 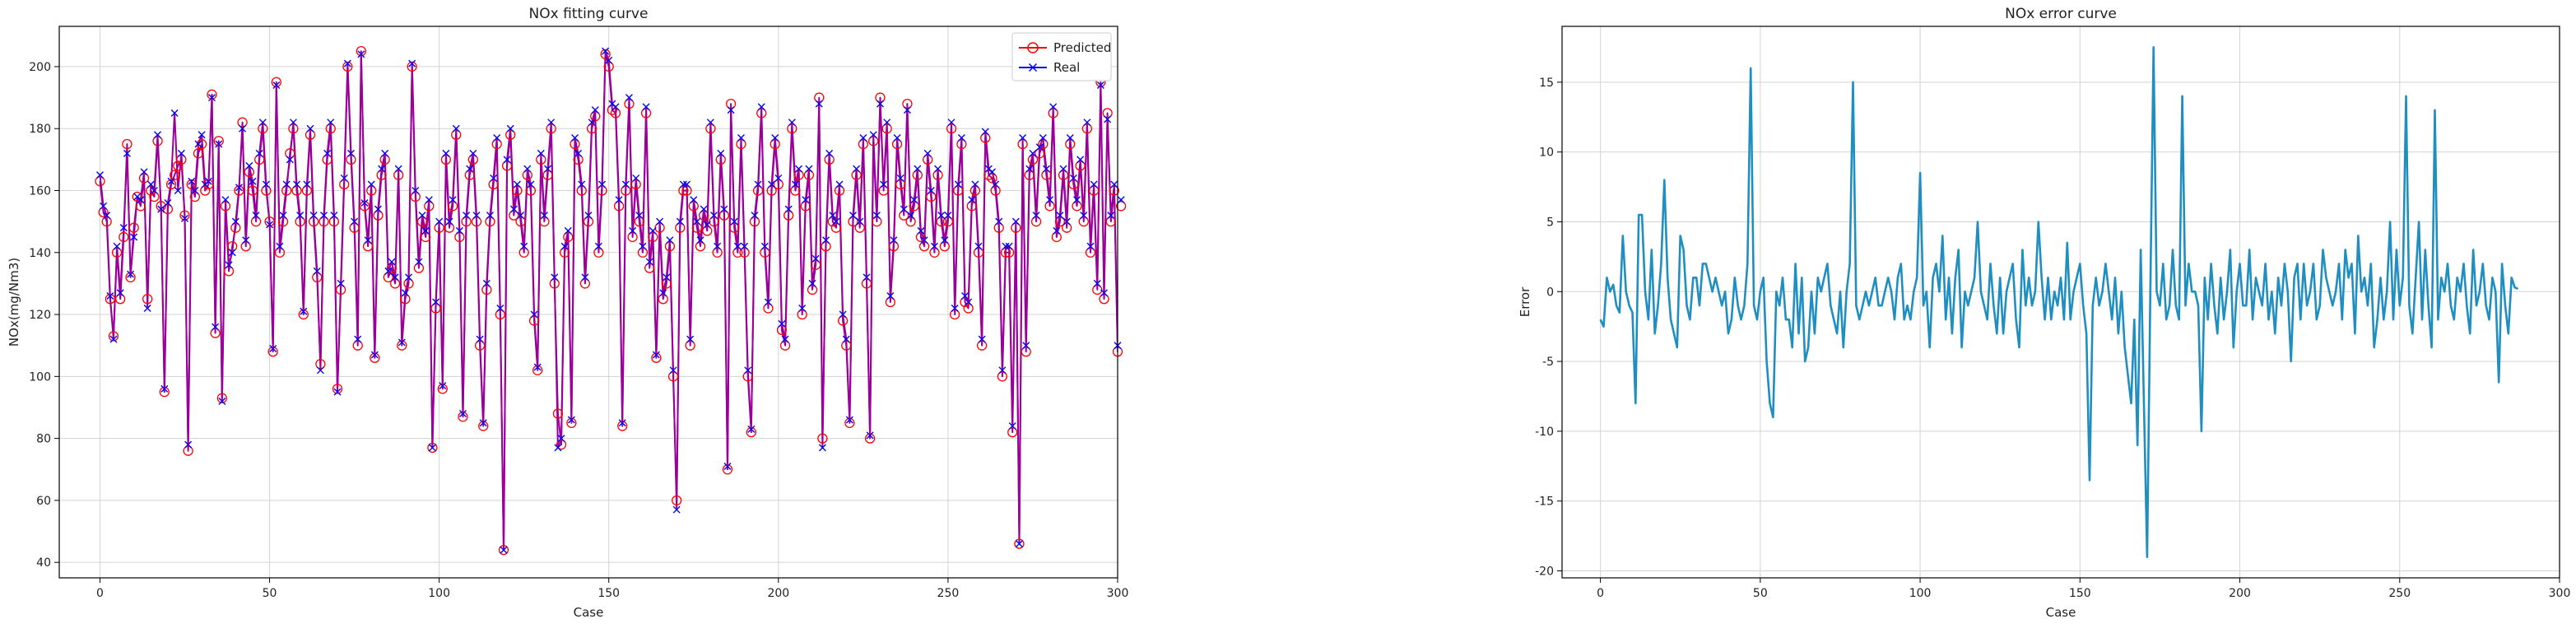 What do you see at coordinates (1118, 593) in the screenshot?
I see `x-tick-label: 300` at bounding box center [1118, 593].